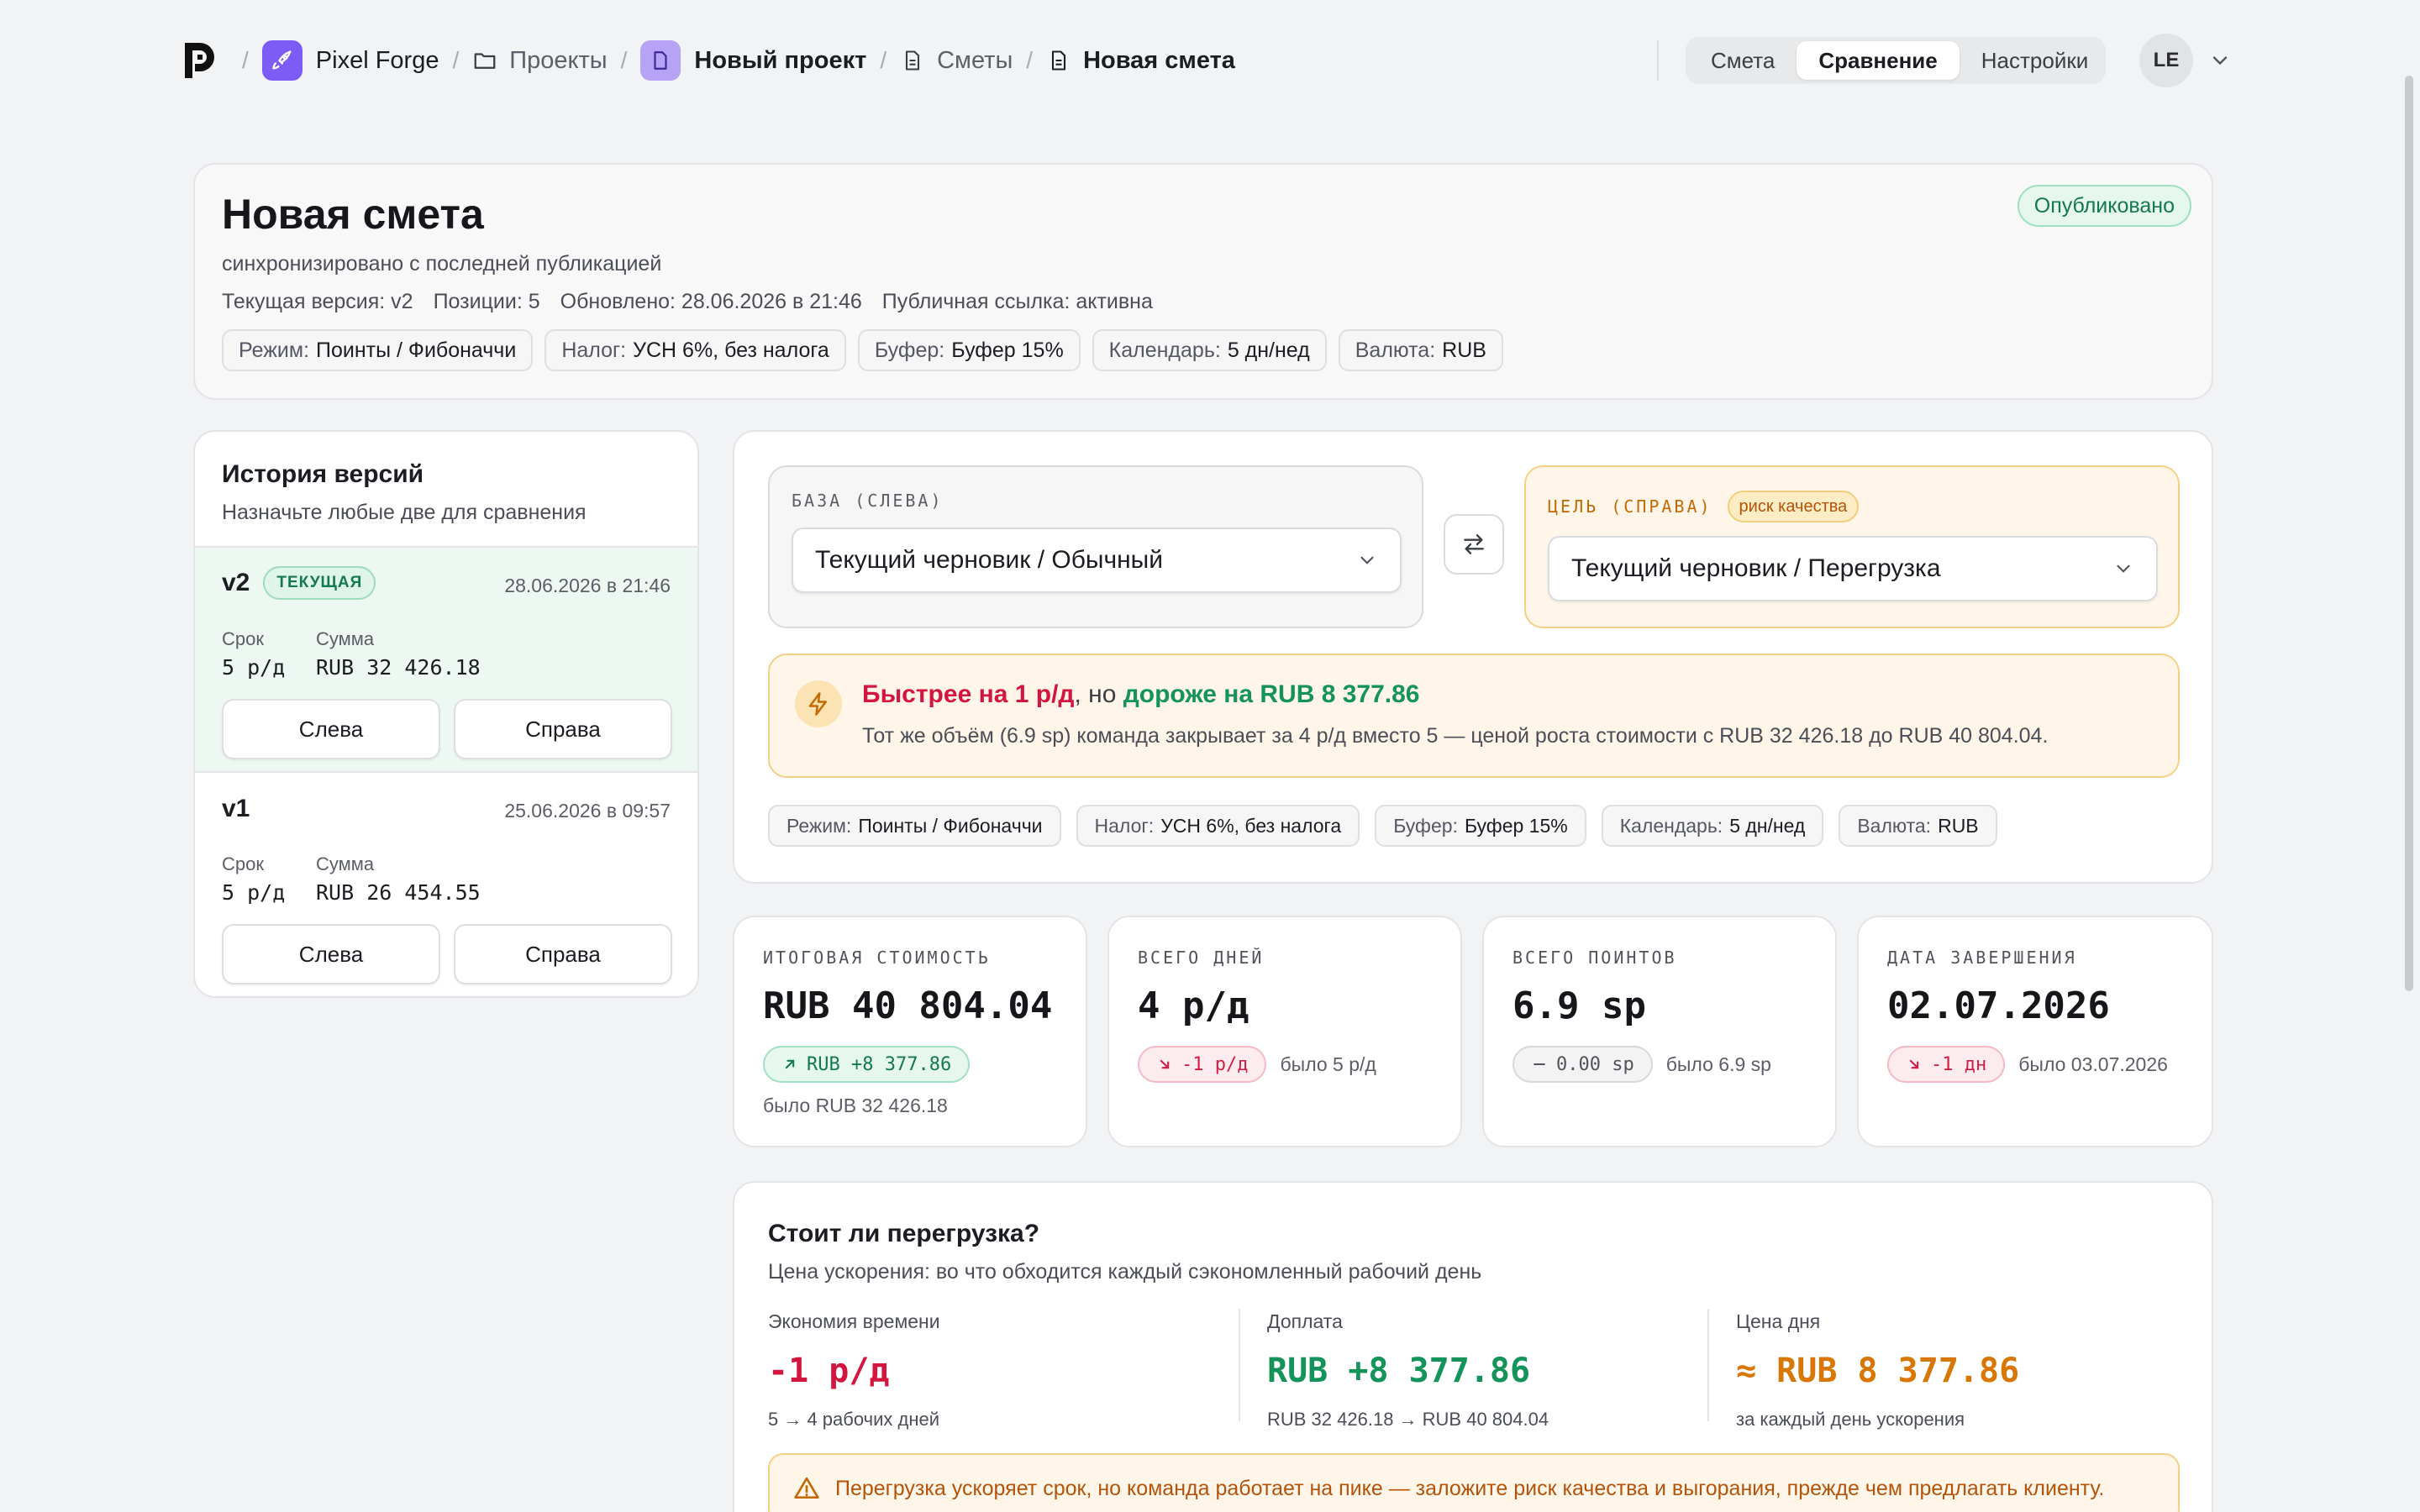 This screenshot has width=2420, height=1512. I want to click on swap-button, so click(1474, 544).